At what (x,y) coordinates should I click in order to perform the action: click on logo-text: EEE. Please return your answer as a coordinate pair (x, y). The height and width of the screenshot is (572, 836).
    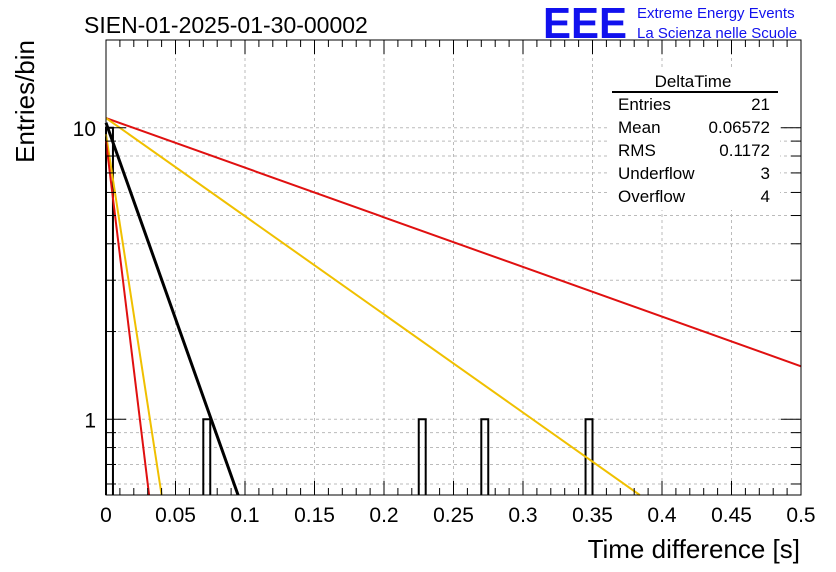
    Looking at the image, I should click on (585, 24).